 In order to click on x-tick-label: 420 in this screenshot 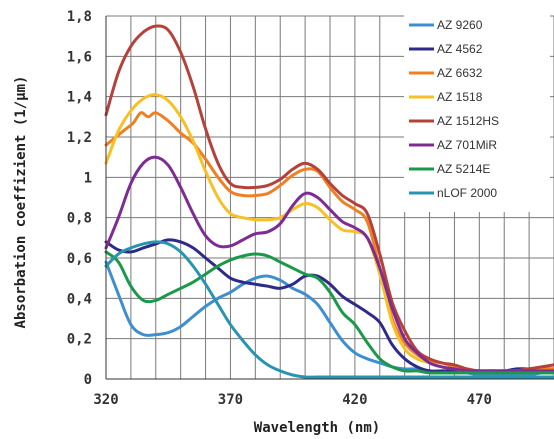, I will do `click(354, 400)`.